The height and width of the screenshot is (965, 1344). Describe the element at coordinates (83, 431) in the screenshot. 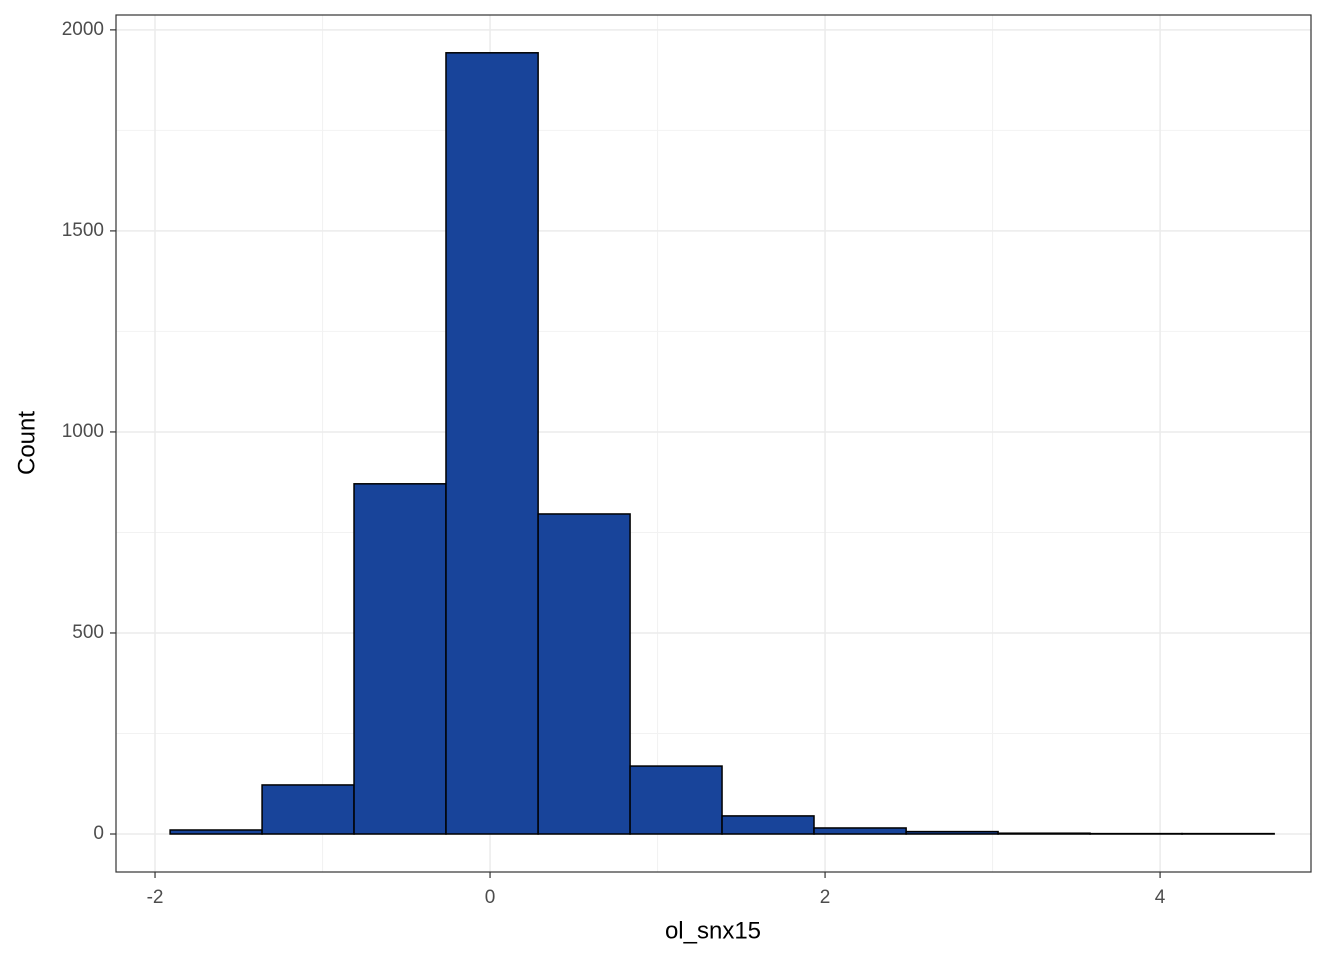

I see `y-tick-label: 1000` at that location.